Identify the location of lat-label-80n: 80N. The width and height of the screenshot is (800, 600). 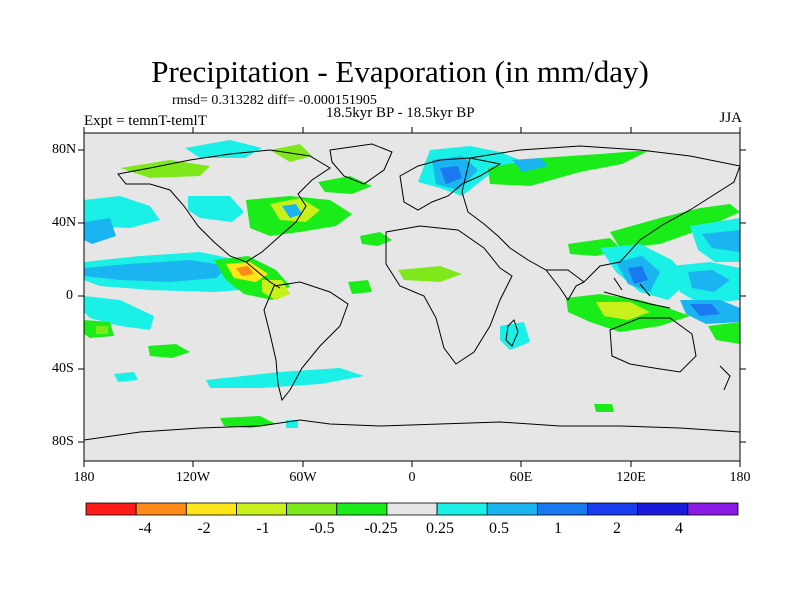
(64, 149).